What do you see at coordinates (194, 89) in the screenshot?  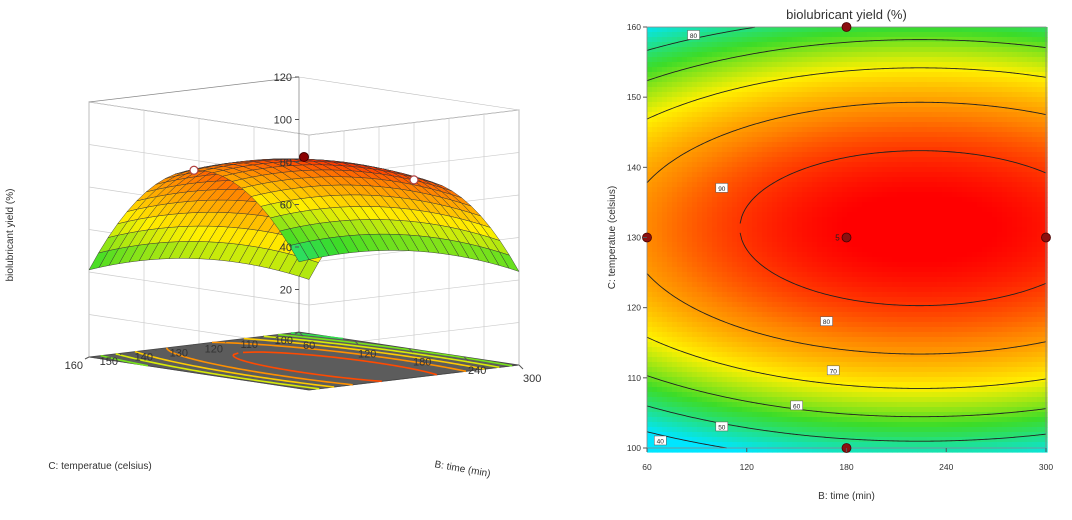 I see `top-edge` at bounding box center [194, 89].